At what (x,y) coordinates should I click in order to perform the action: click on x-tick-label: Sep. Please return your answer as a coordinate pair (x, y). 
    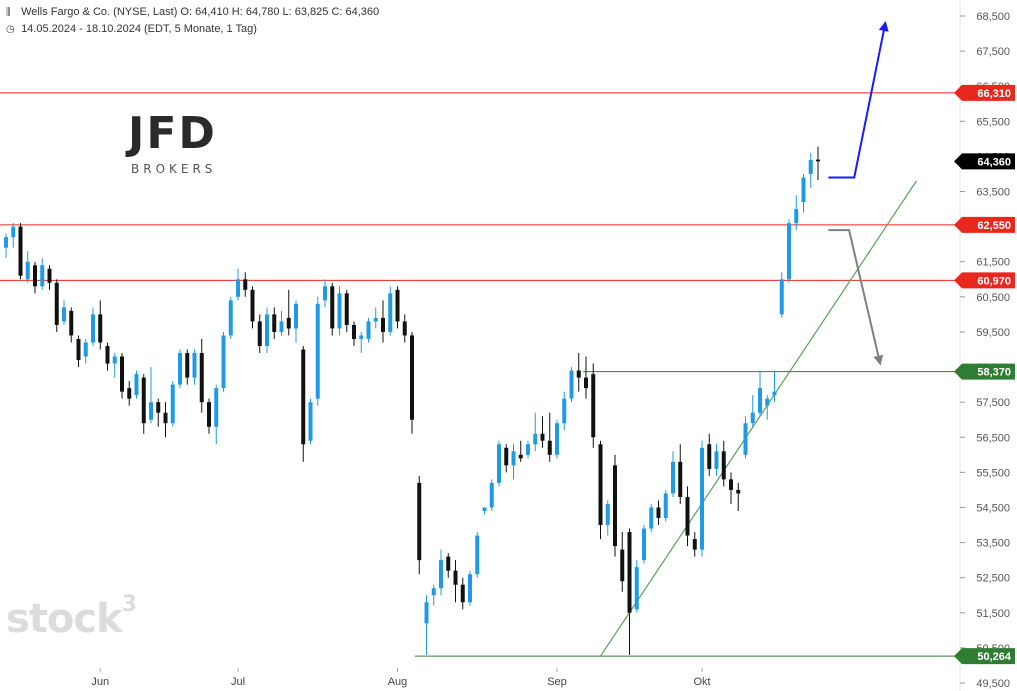
    Looking at the image, I should click on (557, 682).